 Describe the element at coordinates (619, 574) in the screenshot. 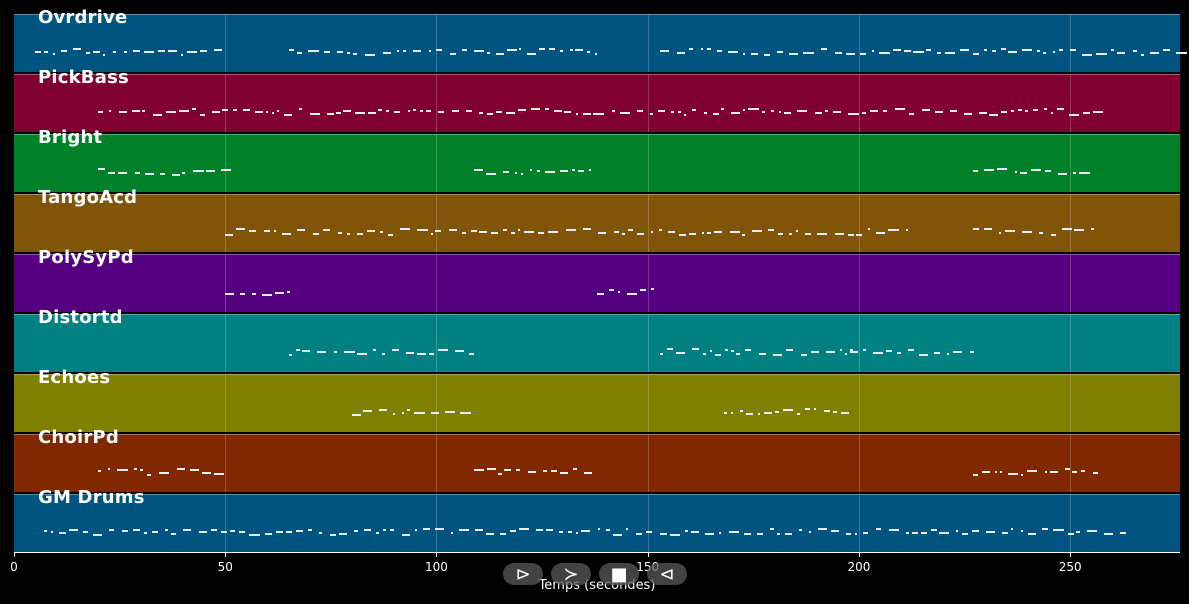

I see `stop-button: ■` at that location.